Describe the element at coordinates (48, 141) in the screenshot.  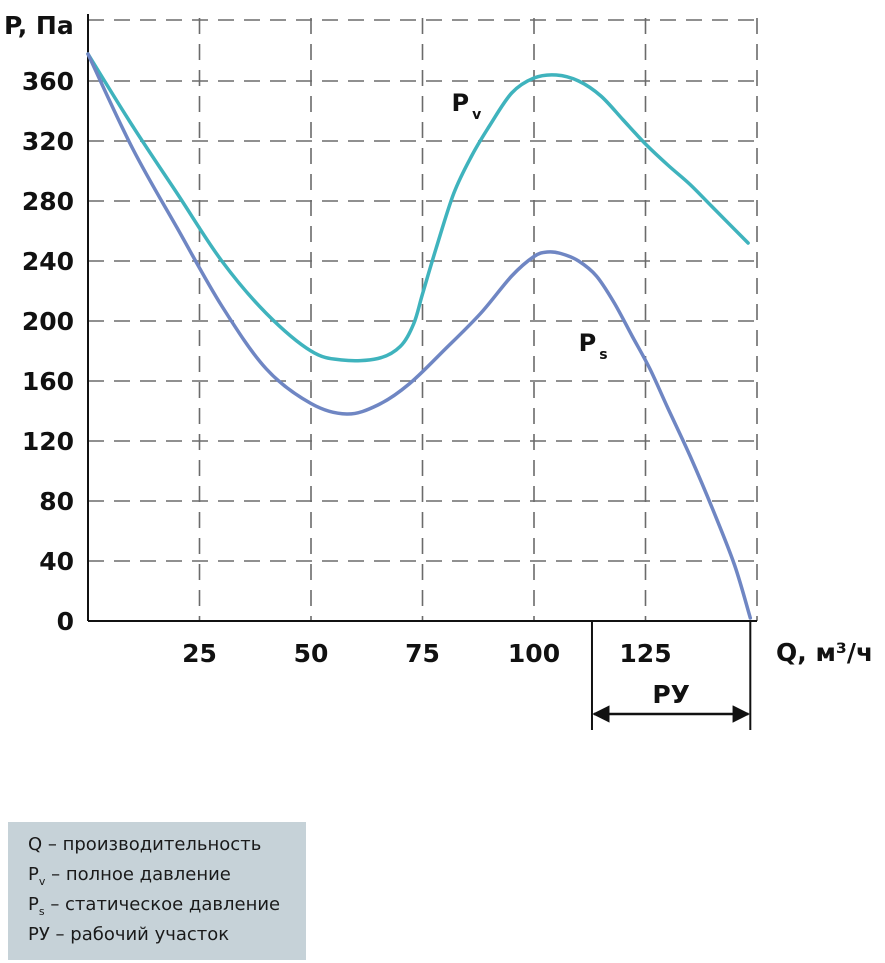
I see `y-tick-label: 320` at that location.